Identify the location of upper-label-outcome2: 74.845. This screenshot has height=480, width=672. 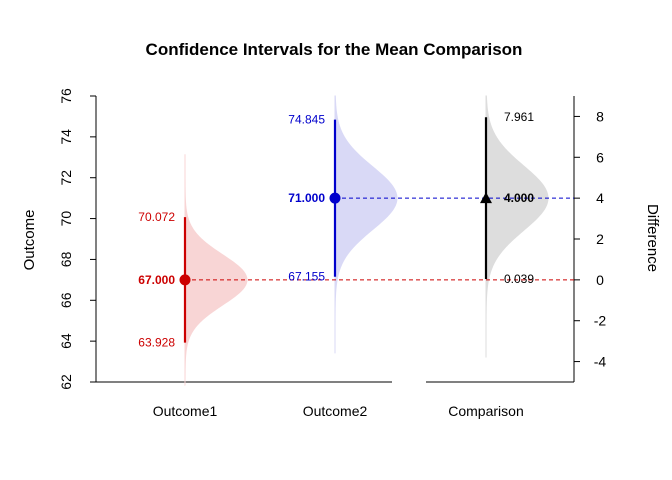
(306, 120).